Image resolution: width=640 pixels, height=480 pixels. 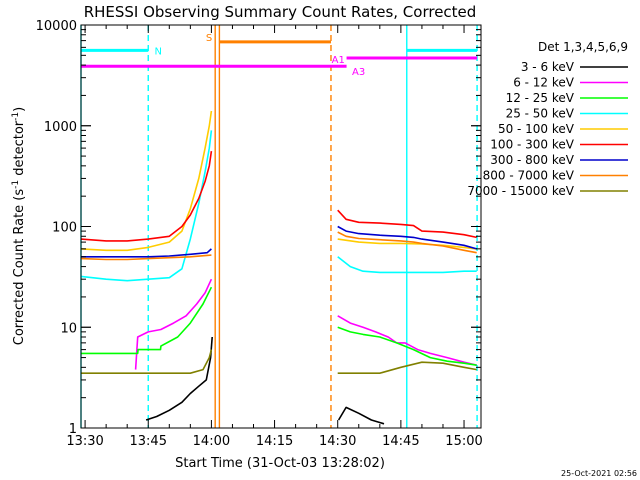 What do you see at coordinates (400, 441) in the screenshot?
I see `x-tick-label: 14:45` at bounding box center [400, 441].